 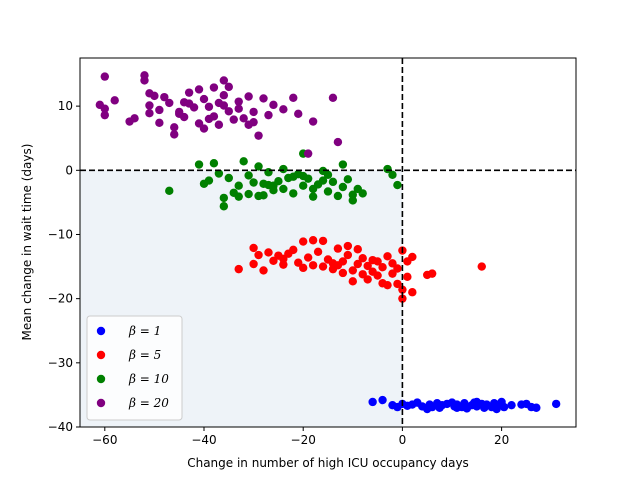 I want to click on y-tick-label: 10, so click(x=65, y=106).